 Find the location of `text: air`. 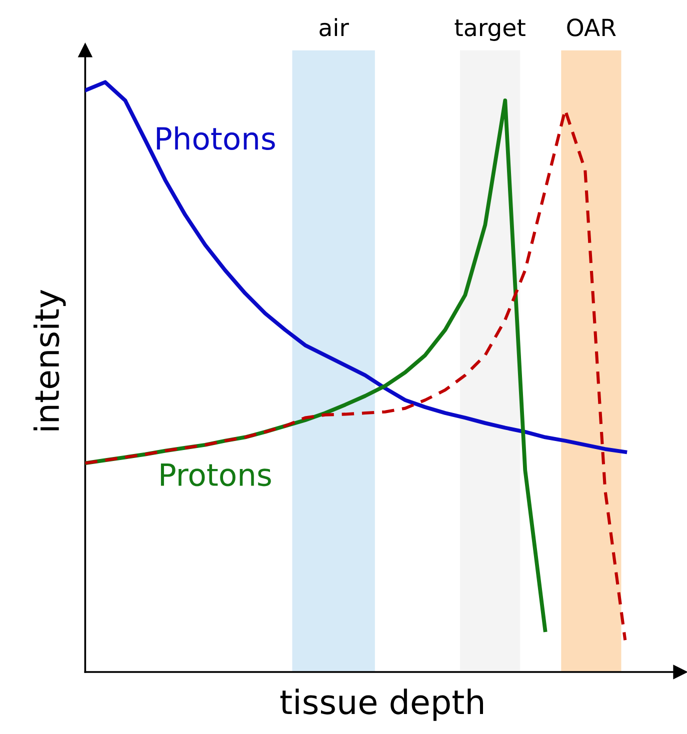

text: air is located at coordinates (334, 27).